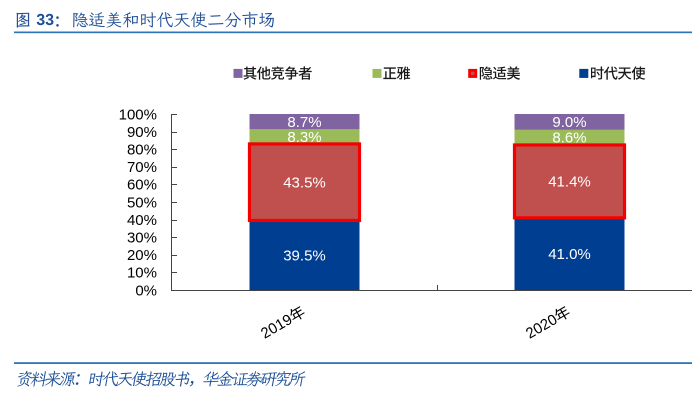 The height and width of the screenshot is (400, 692). What do you see at coordinates (142, 185) in the screenshot?
I see `svg-text: 60%` at bounding box center [142, 185].